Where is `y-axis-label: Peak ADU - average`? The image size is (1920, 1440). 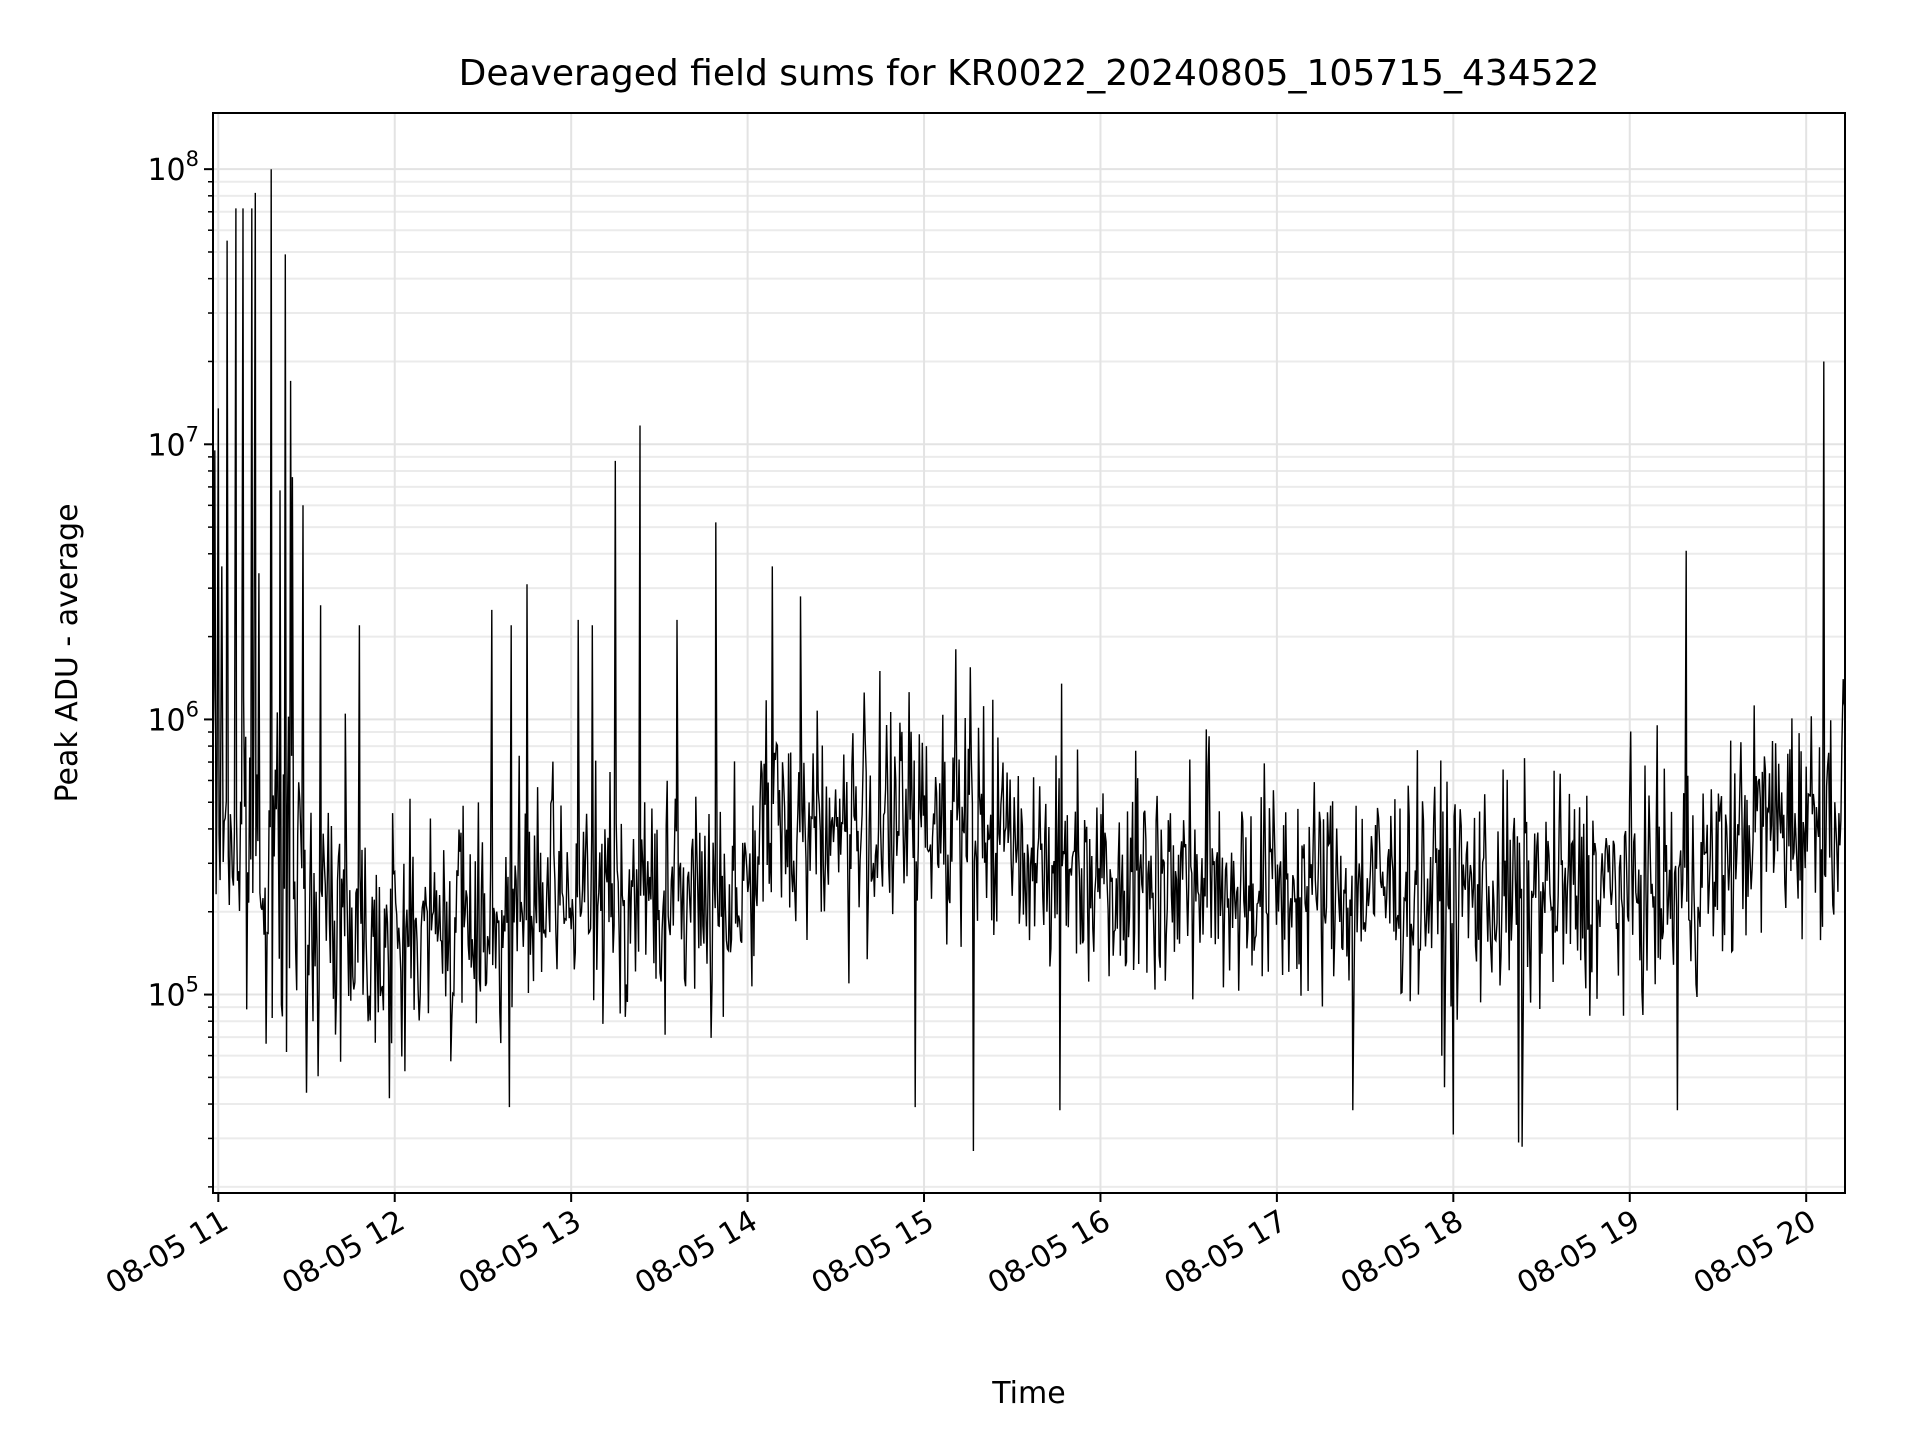
y-axis-label: Peak ADU - average is located at coordinates (67, 652).